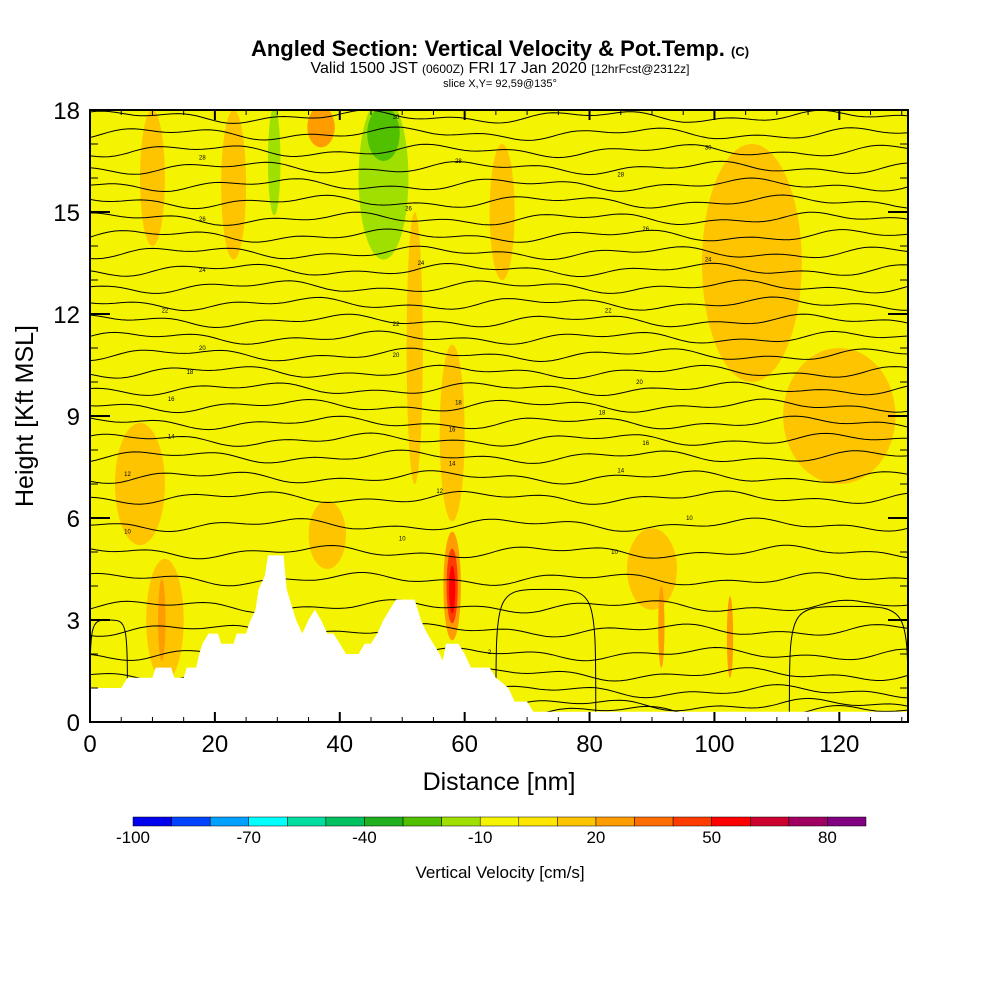 The image size is (1000, 1000). What do you see at coordinates (458, 403) in the screenshot?
I see `contour-label-13: 18` at bounding box center [458, 403].